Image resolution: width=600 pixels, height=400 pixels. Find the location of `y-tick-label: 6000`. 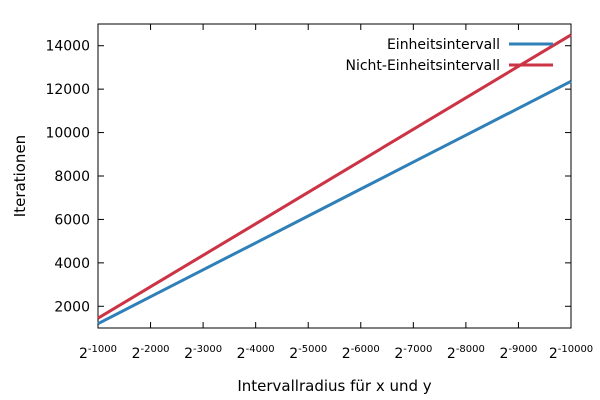

y-tick-label: 6000 is located at coordinates (72, 220).